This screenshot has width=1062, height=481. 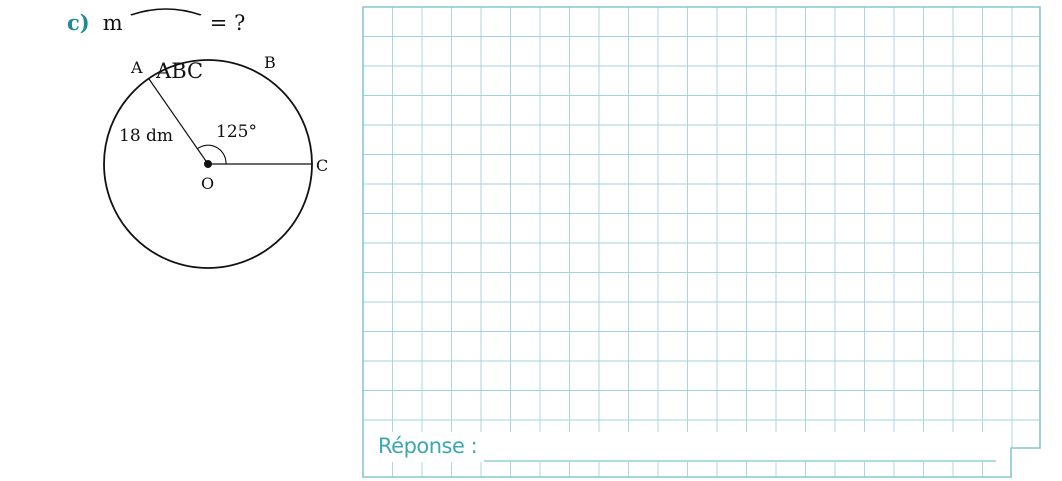 I want to click on arc-notation: ABC, so click(x=166, y=57).